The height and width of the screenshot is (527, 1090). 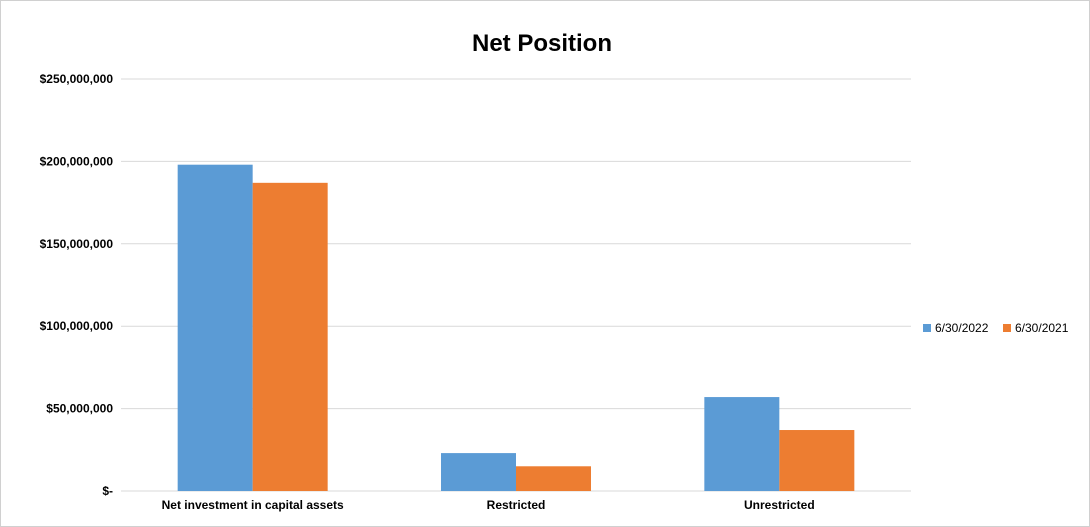 What do you see at coordinates (77, 244) in the screenshot?
I see `y-tick-label: $150,000,000` at bounding box center [77, 244].